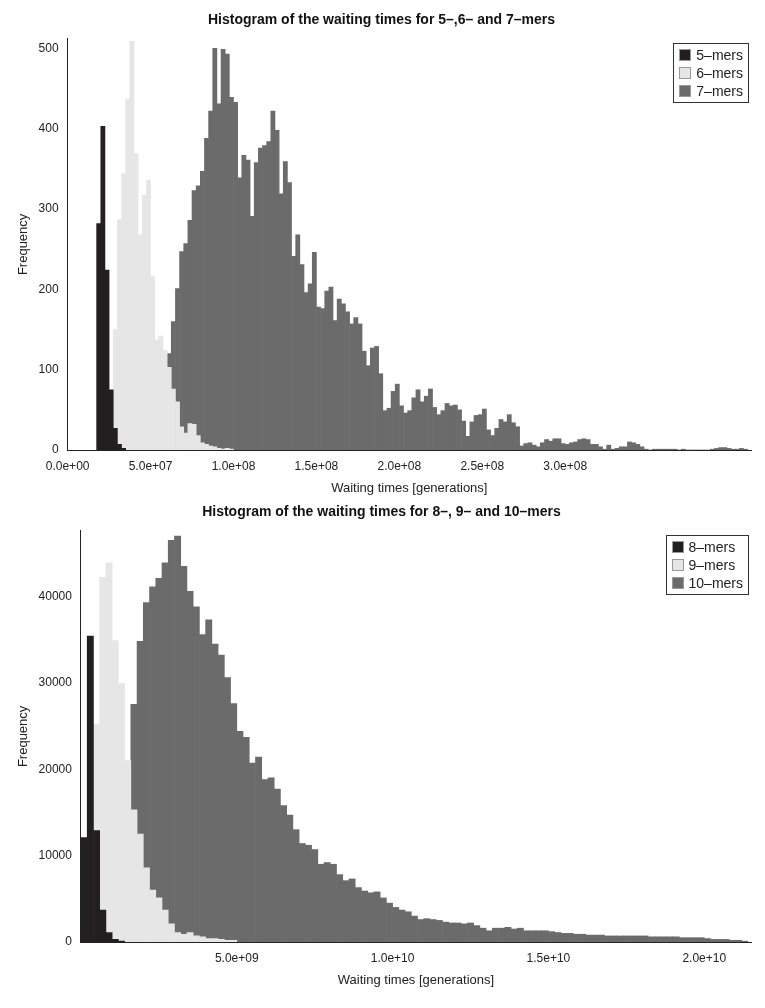  Describe the element at coordinates (55, 854) in the screenshot. I see `y-tick-label: 10000` at that location.